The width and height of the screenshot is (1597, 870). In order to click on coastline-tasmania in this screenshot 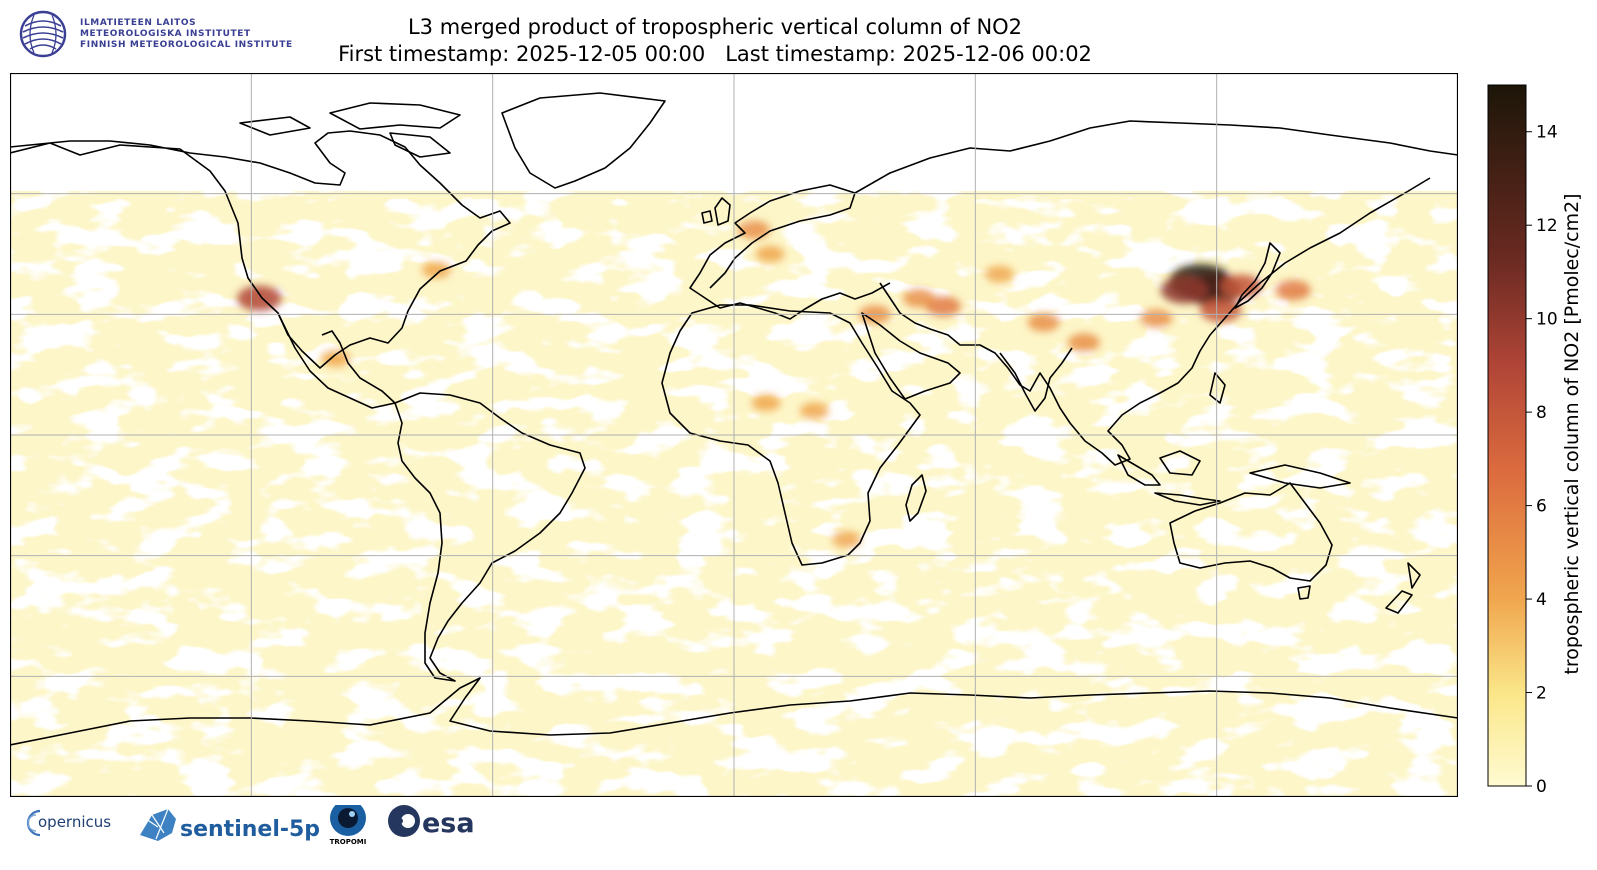, I will do `click(1304, 592)`.